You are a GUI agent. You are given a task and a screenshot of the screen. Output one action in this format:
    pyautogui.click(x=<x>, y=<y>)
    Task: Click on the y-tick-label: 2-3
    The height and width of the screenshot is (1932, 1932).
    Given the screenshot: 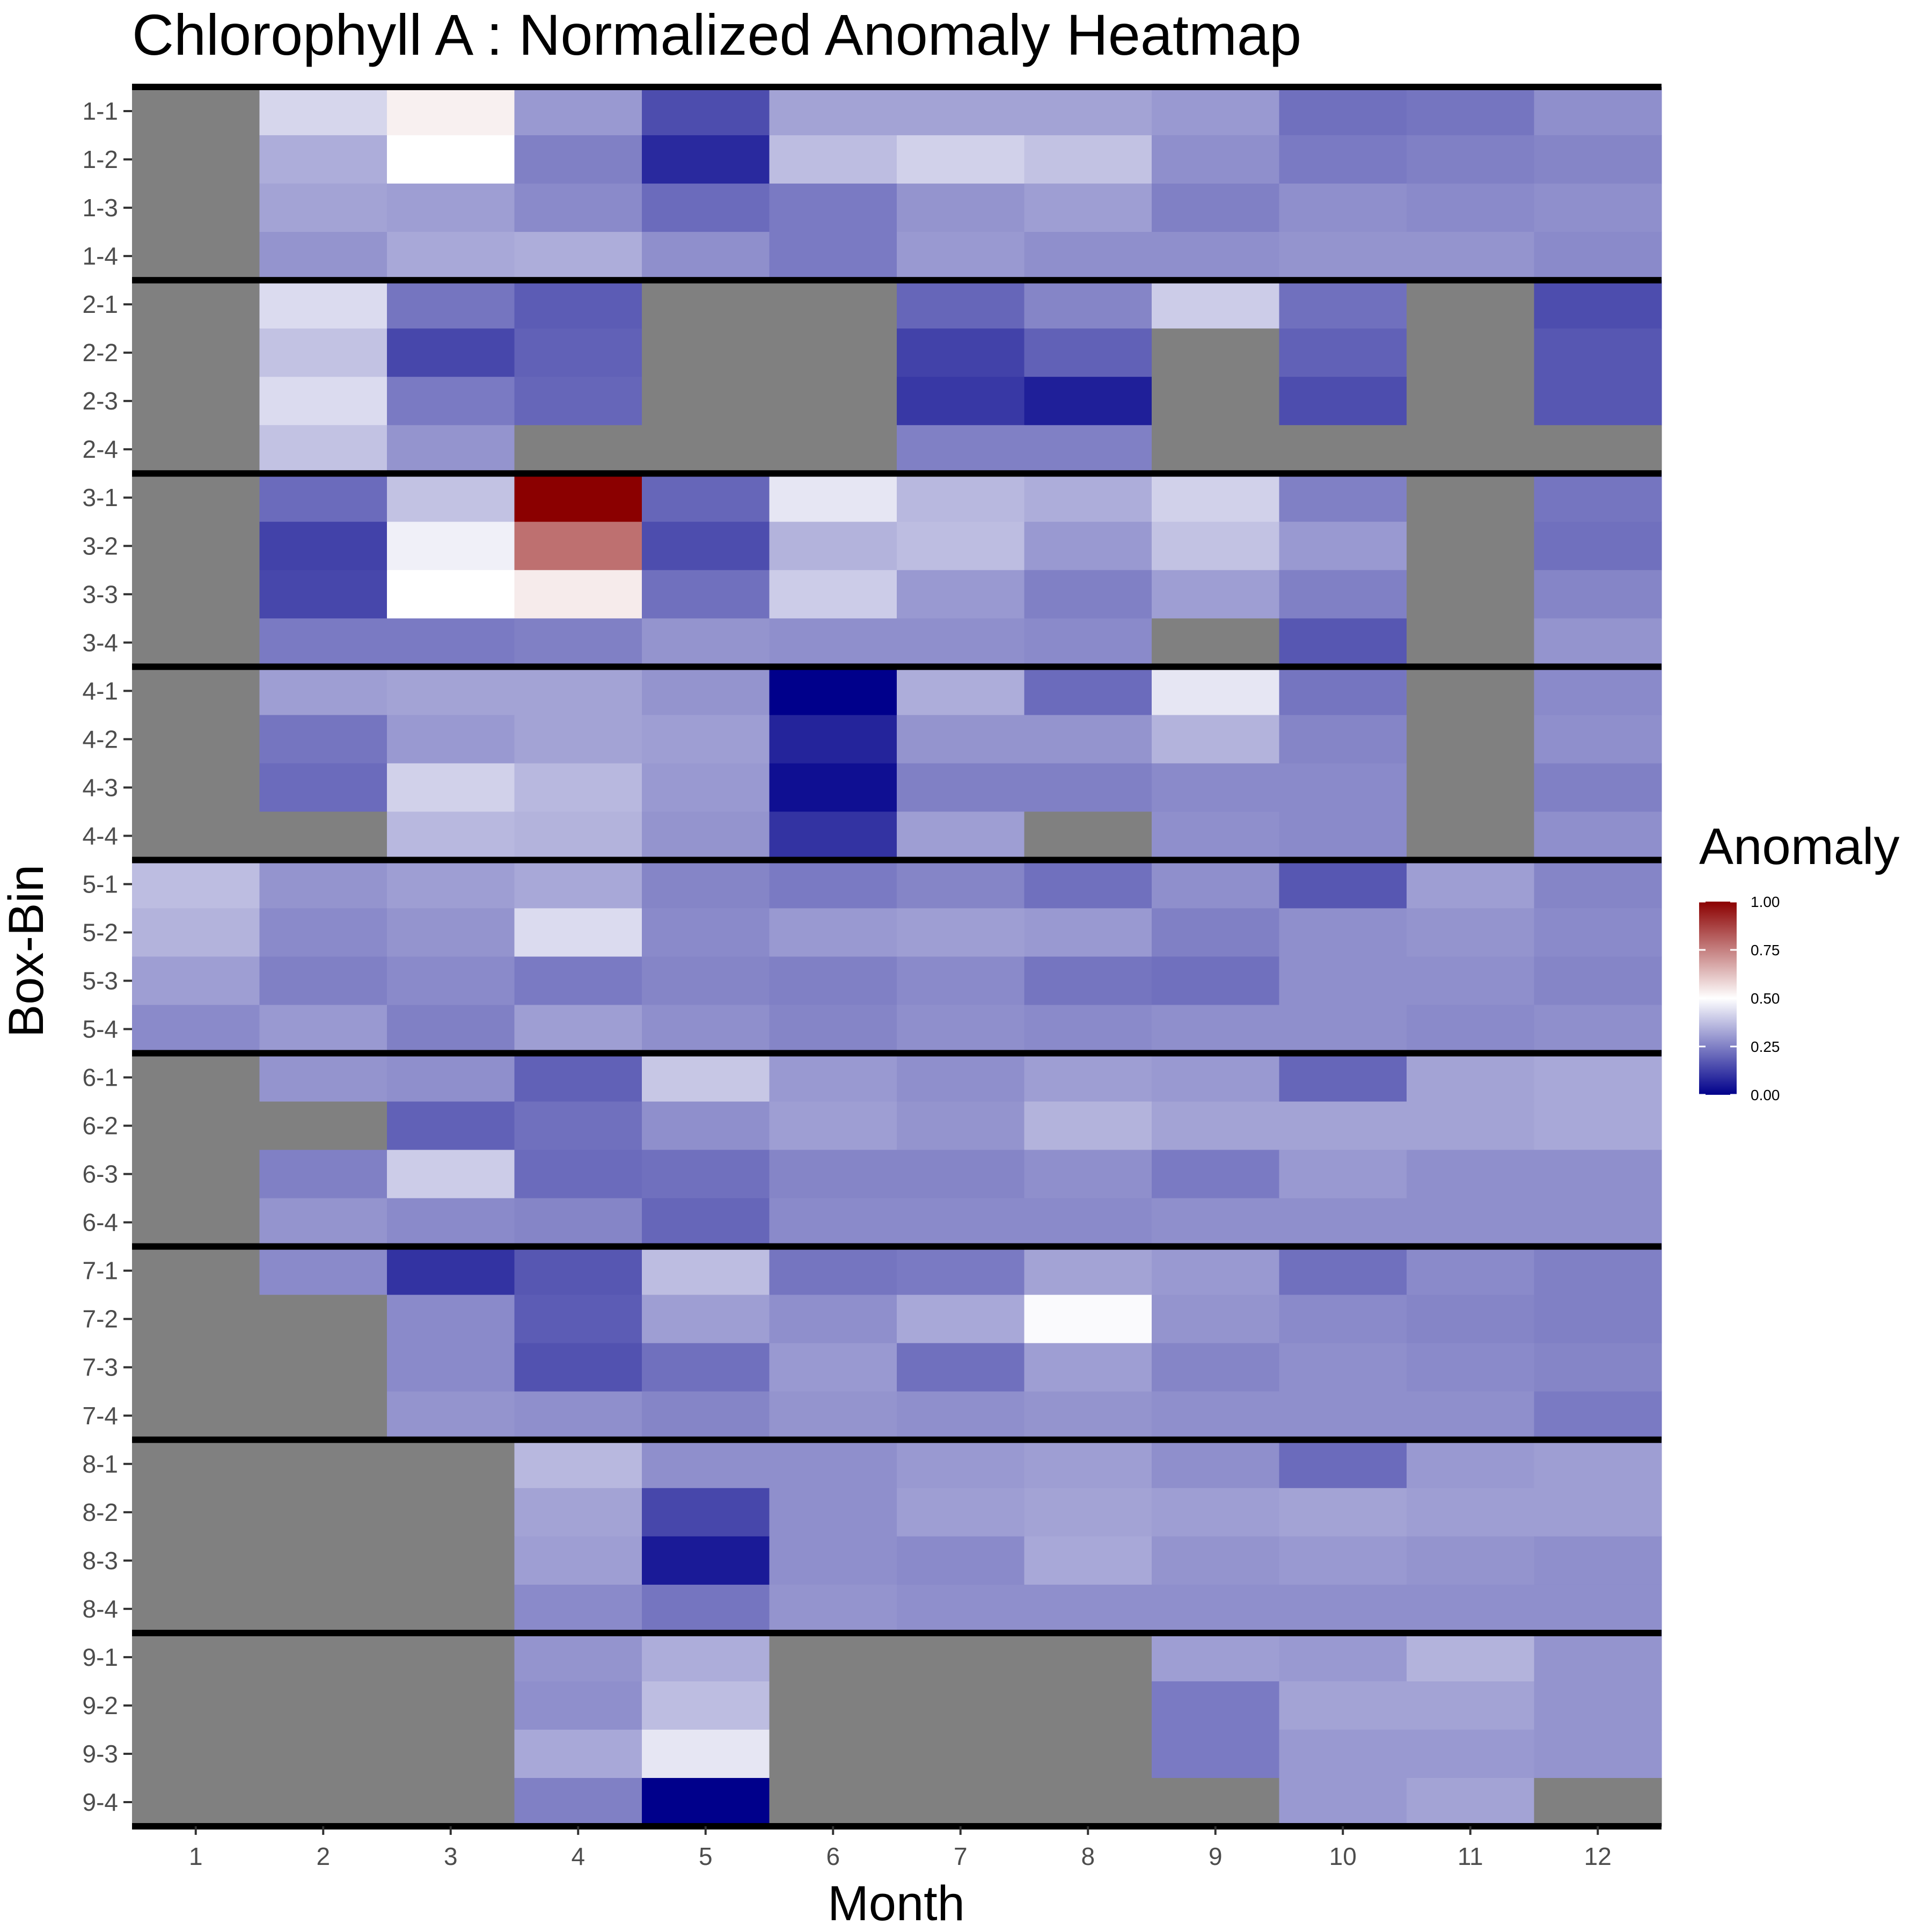 What is the action you would take?
    pyautogui.click(x=100, y=401)
    